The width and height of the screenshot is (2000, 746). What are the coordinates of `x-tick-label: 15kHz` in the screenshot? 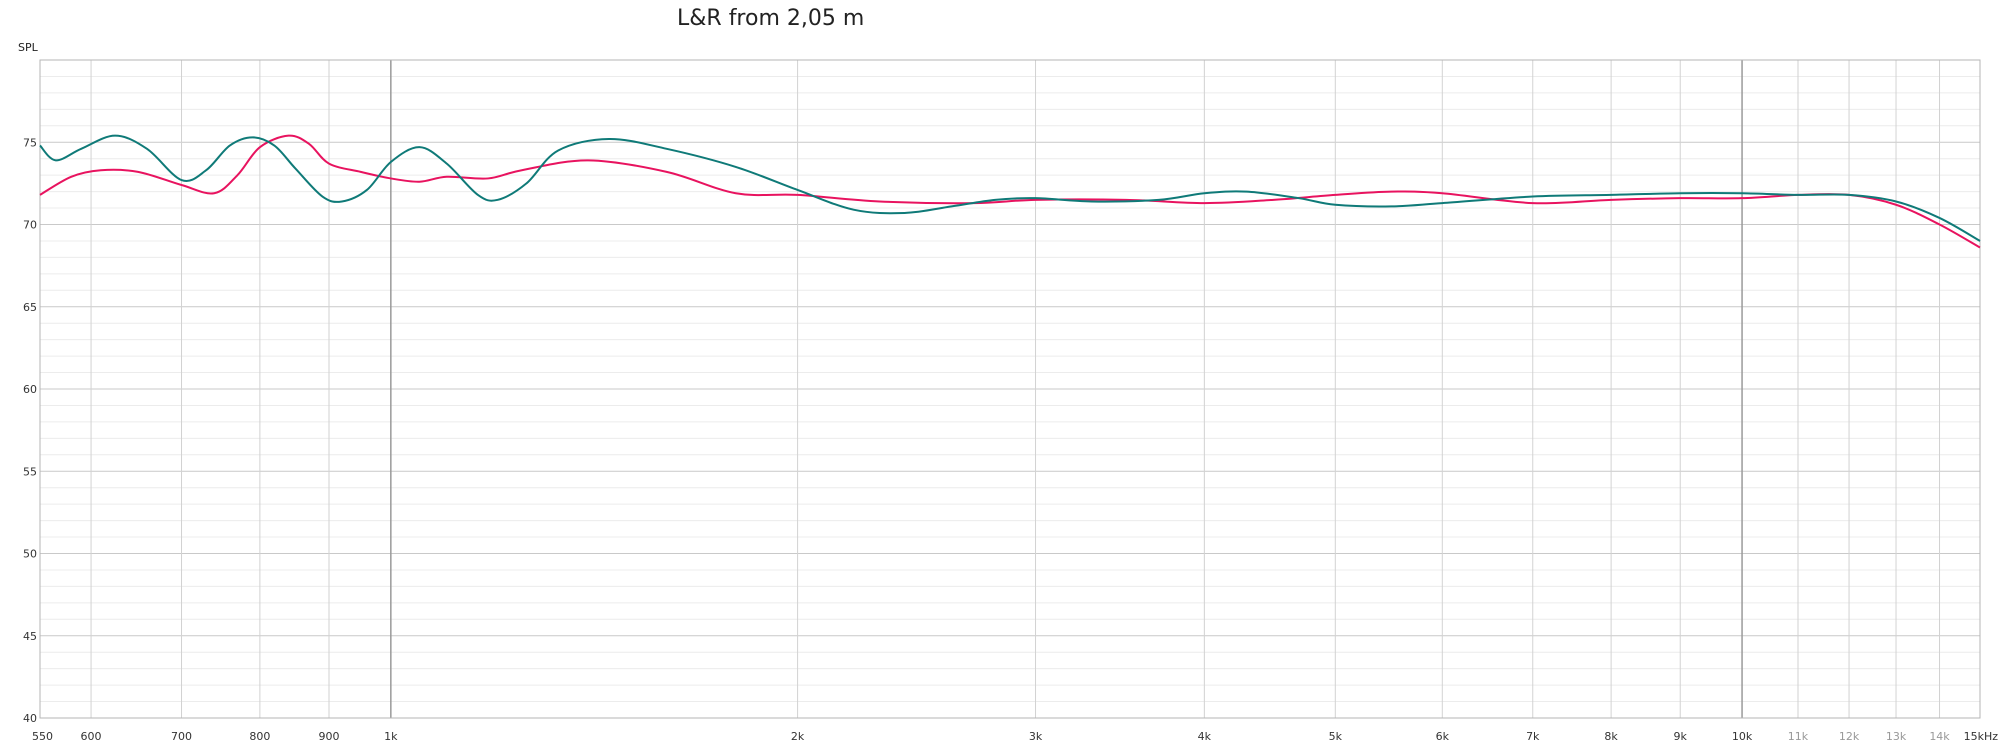 It's located at (1981, 736).